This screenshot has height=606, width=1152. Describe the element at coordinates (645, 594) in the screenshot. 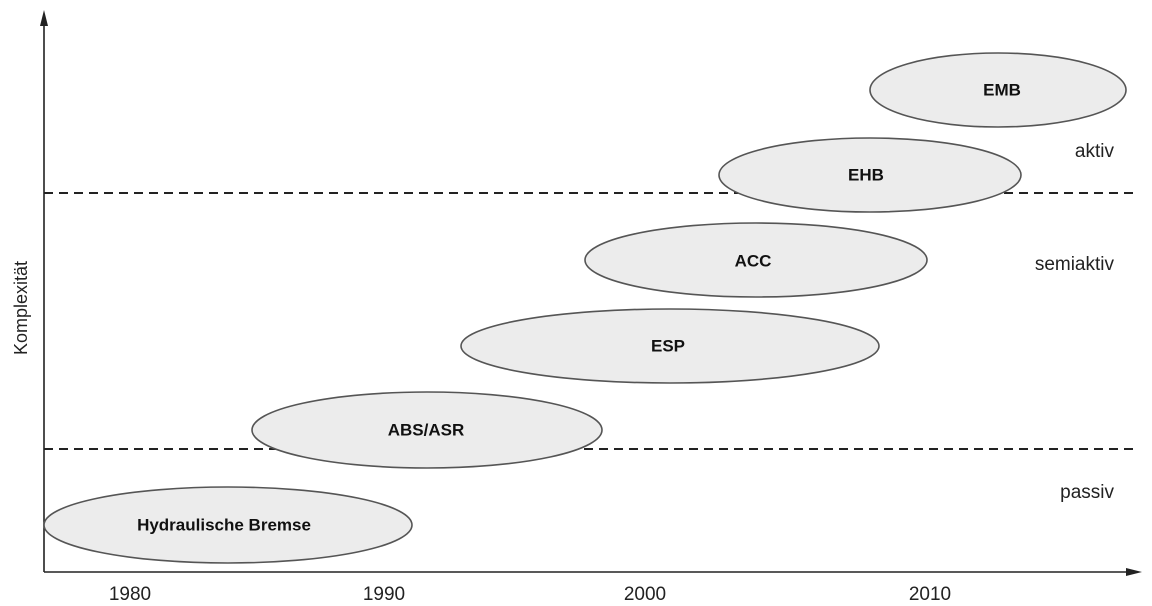

I see `x-tick-label: 2000` at that location.